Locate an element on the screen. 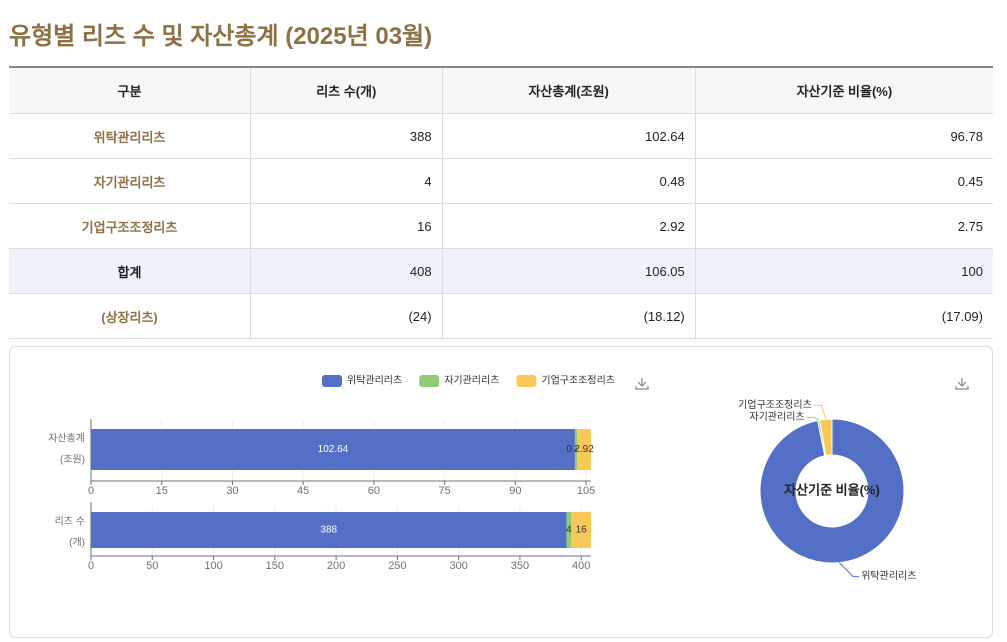 This screenshot has width=1007, height=642. x-tick-label: 150 is located at coordinates (275, 566).